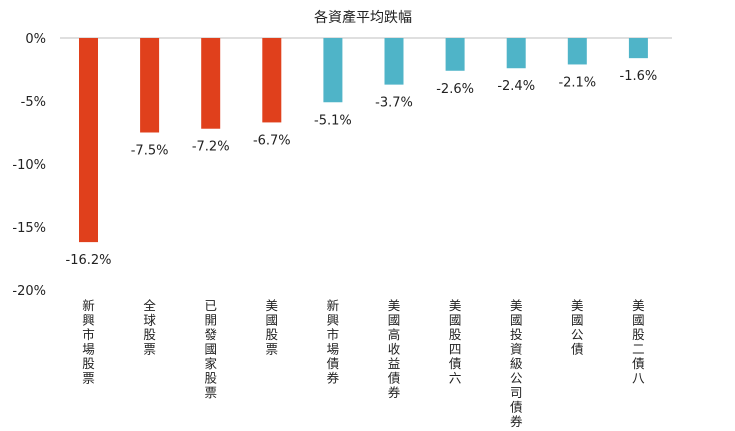 This screenshot has width=735, height=431. What do you see at coordinates (394, 103) in the screenshot?
I see `data-label: -3.7%` at bounding box center [394, 103].